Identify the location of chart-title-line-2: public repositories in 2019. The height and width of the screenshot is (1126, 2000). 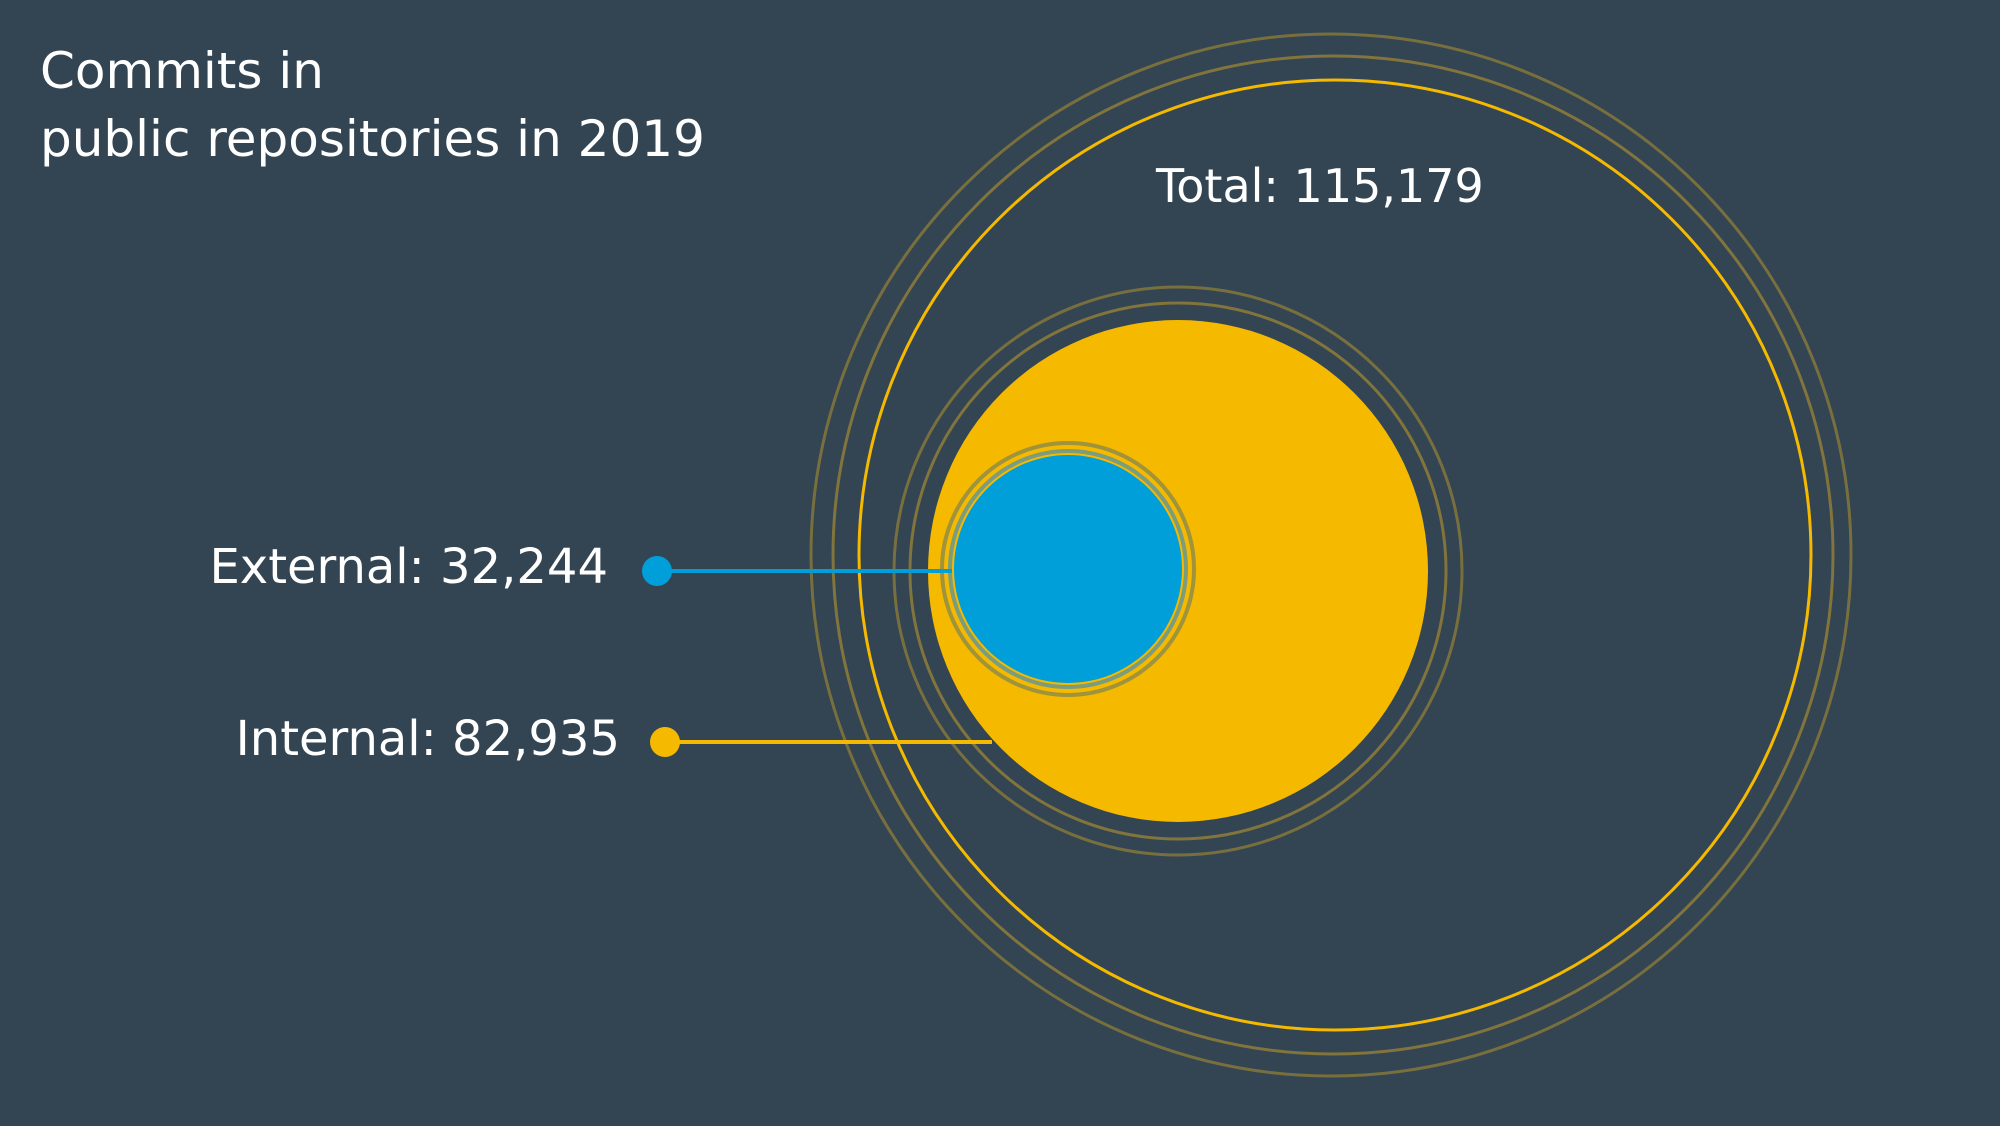
(372, 139).